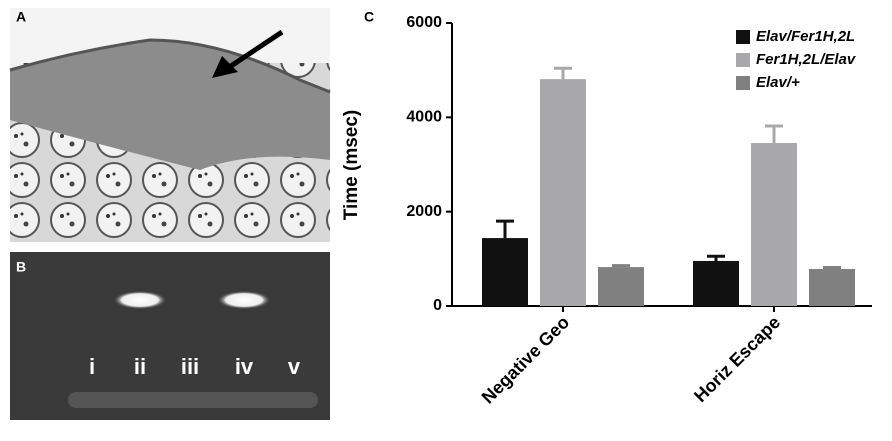 This screenshot has height=441, width=892. I want to click on legend-label: Elav/+, so click(778, 82).